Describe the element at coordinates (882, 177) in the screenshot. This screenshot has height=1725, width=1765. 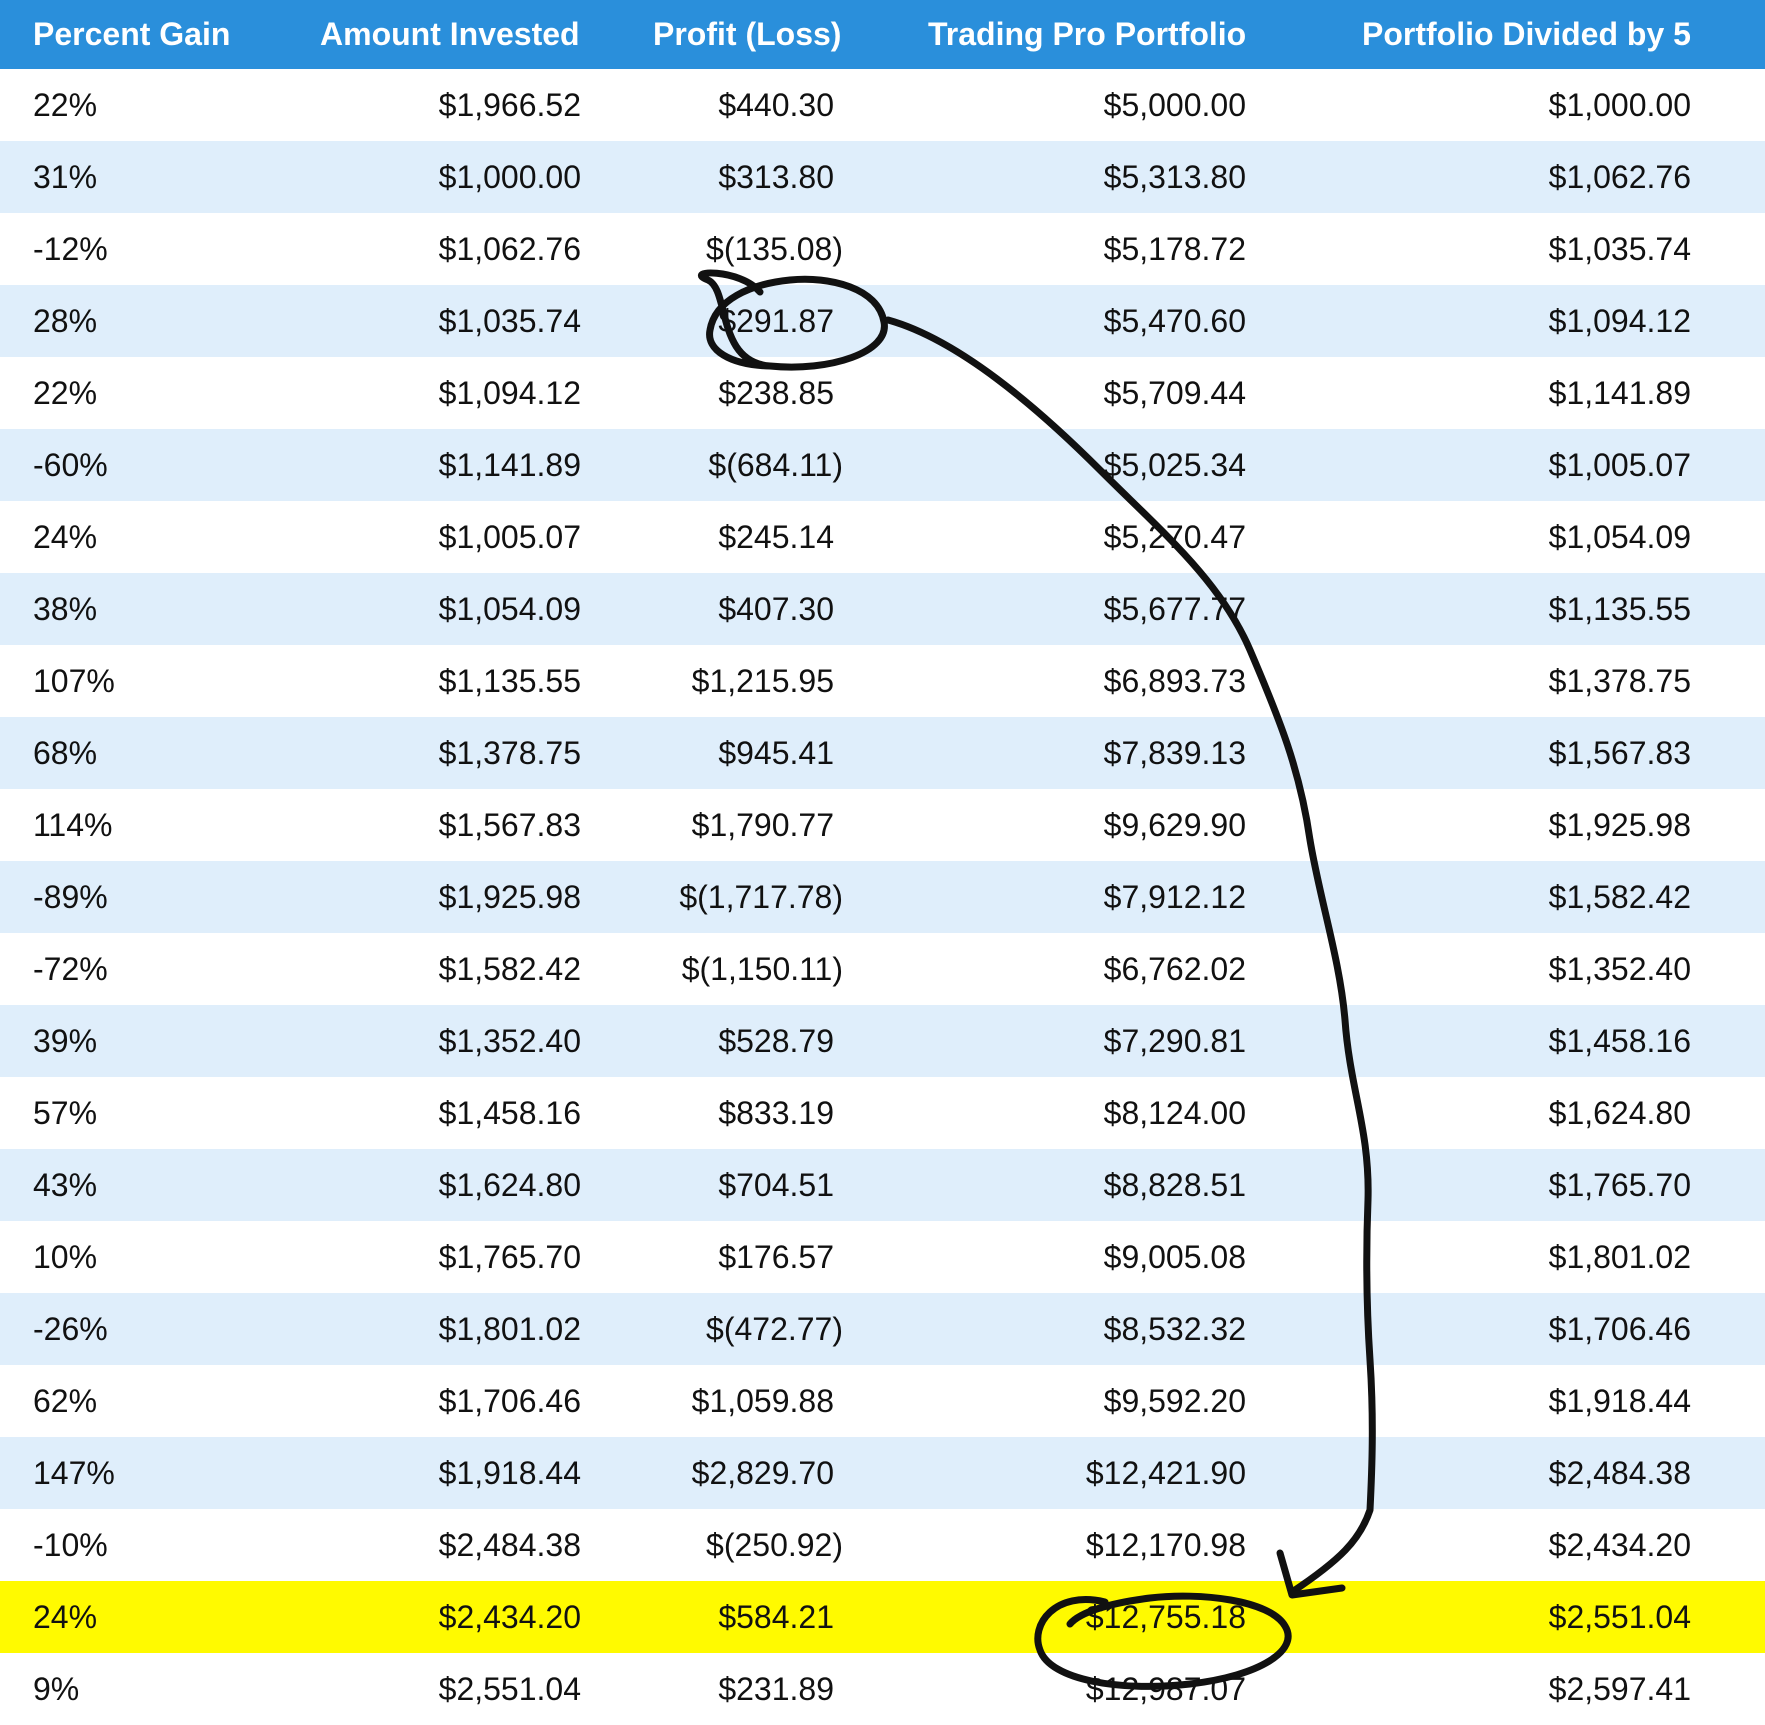
I see `table-row: 31% $1,000.00 $313.80 $5,313.80 $1,062.76` at that location.